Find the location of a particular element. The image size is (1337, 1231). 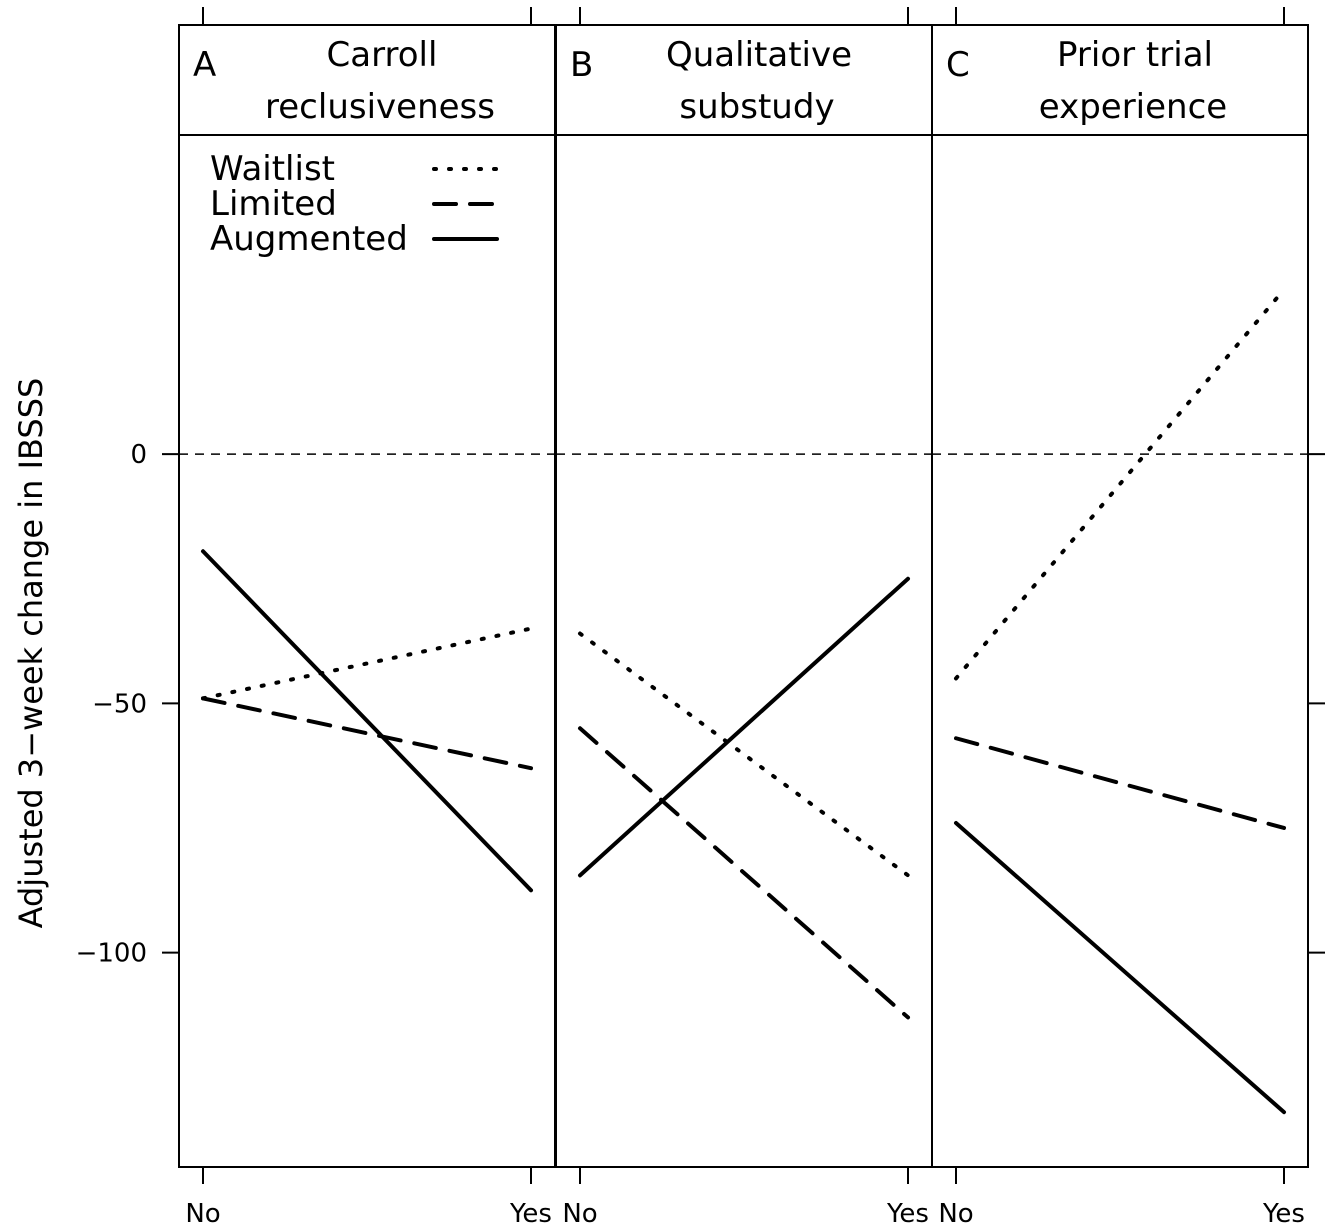

panel-title-line1: Carroll is located at coordinates (382, 55).